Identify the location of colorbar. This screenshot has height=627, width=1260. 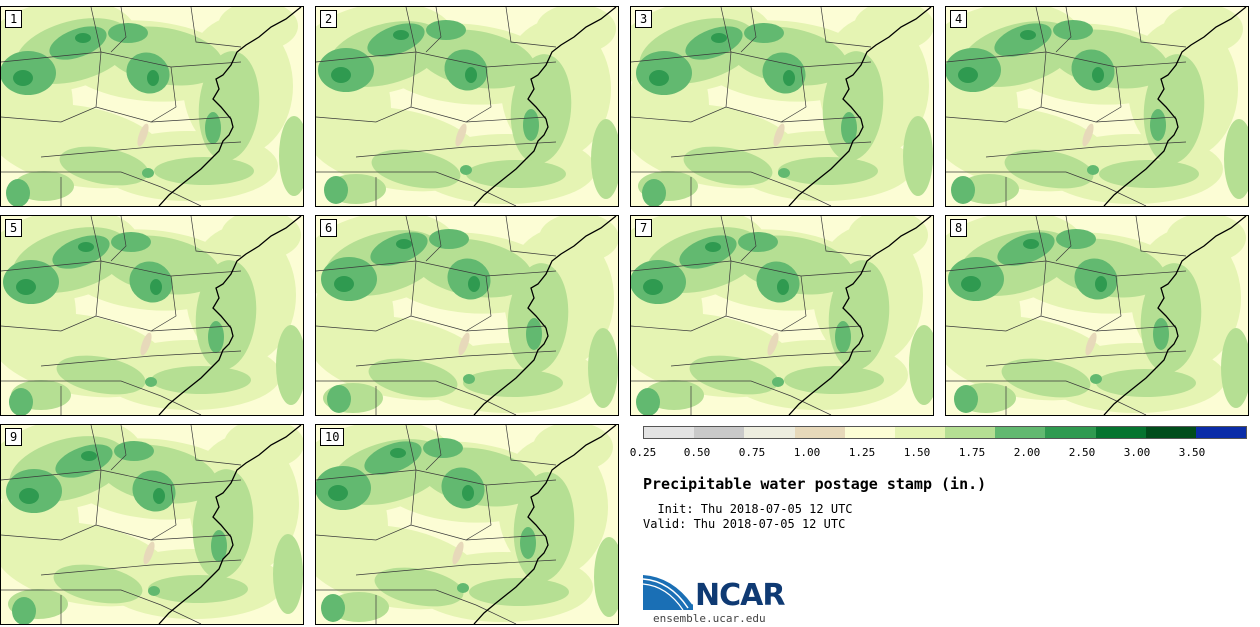
(945, 432).